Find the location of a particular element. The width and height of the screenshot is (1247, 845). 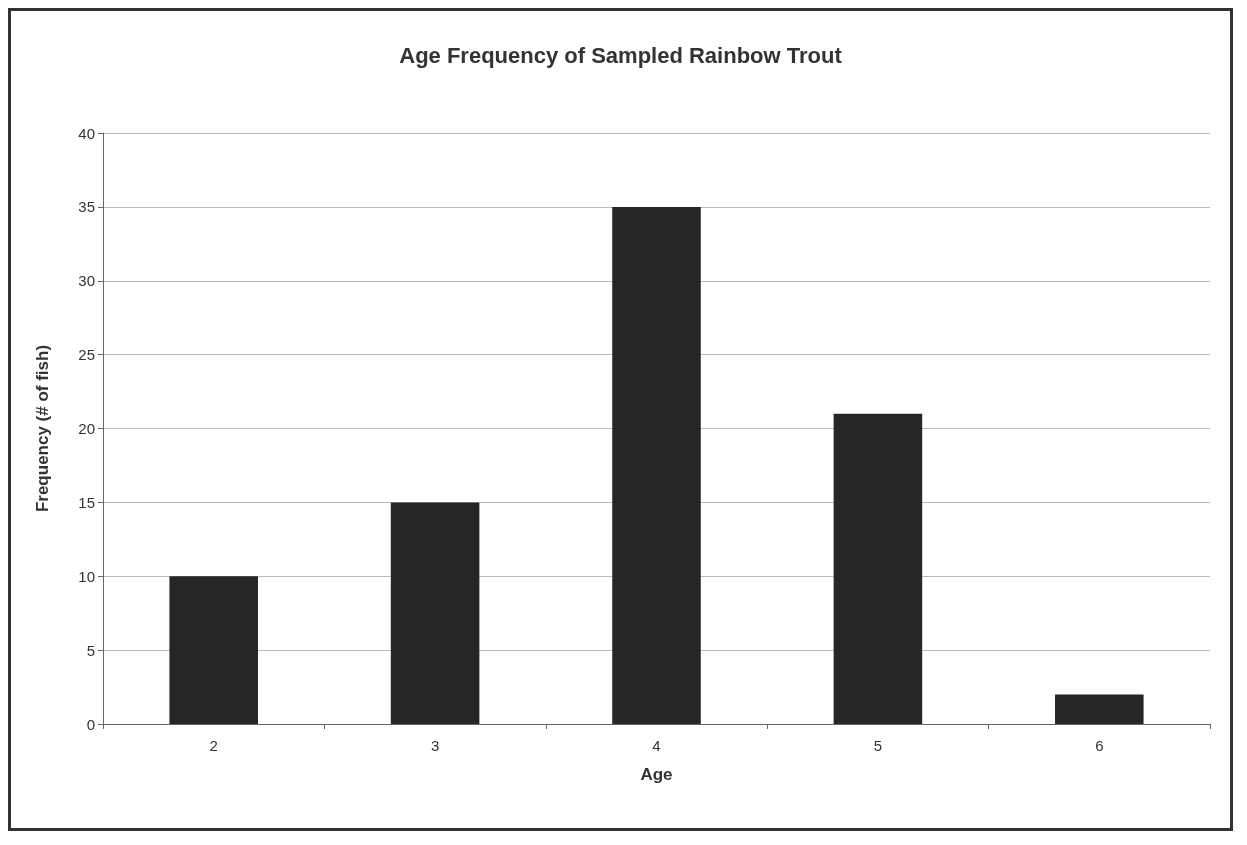

y-tick-label: 30 is located at coordinates (86, 281).